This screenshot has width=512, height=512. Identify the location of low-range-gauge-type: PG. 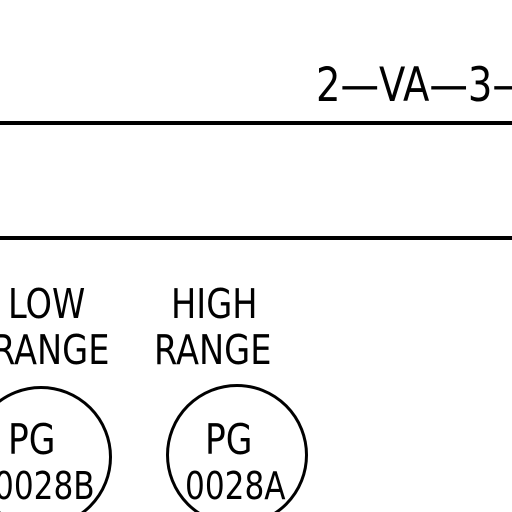
(32, 439).